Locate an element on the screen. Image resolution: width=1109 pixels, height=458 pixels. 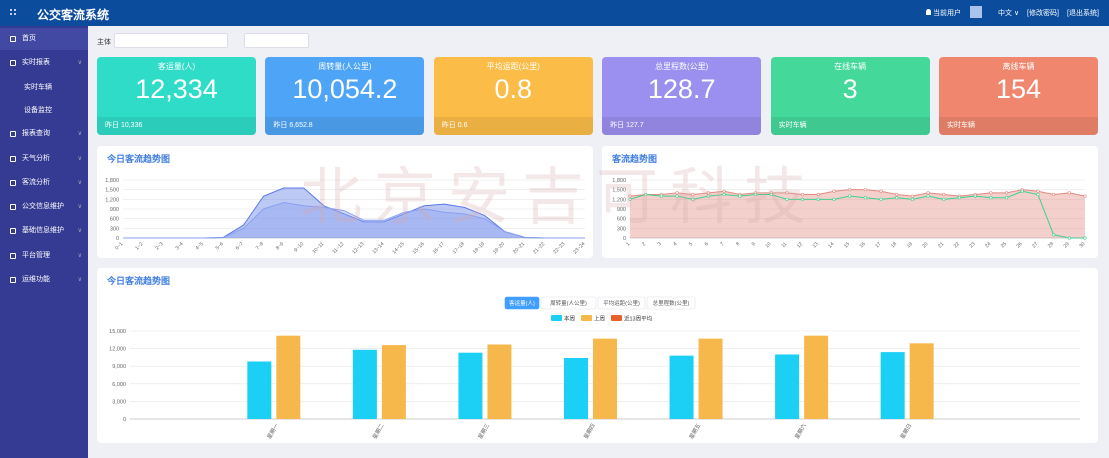
legend-item: 近13周平均 is located at coordinates (632, 319).